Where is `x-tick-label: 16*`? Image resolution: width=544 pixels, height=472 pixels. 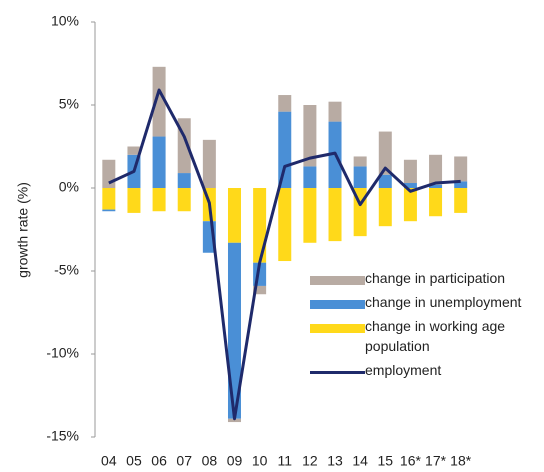
x-tick-label: 16* is located at coordinates (411, 461).